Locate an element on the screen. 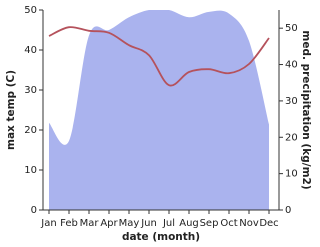 Image resolution: width=320 pixels, height=247 pixels. x-axis-title: date (month) is located at coordinates (161, 237).